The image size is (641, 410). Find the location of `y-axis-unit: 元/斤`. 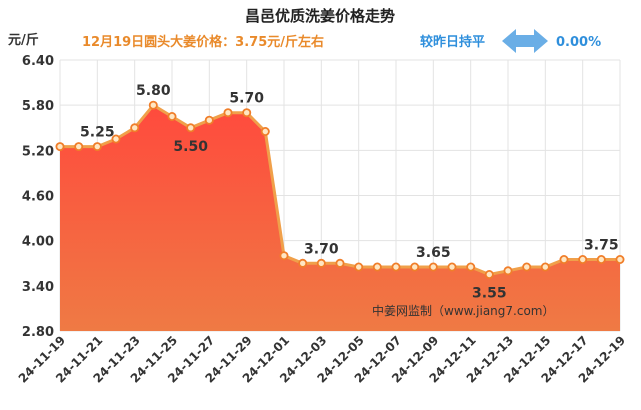

y-axis-unit: 元/斤 is located at coordinates (23, 40).